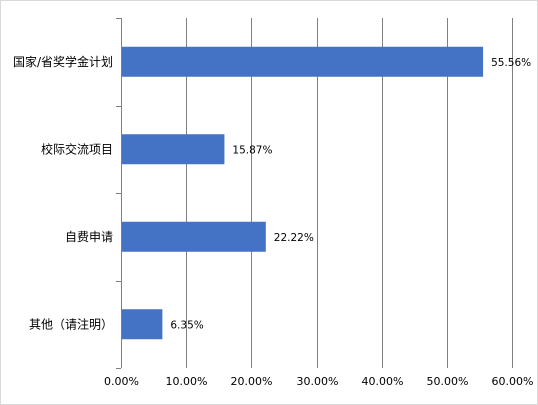 The height and width of the screenshot is (405, 538). I want to click on category-label: 校际交流项目, so click(77, 148).